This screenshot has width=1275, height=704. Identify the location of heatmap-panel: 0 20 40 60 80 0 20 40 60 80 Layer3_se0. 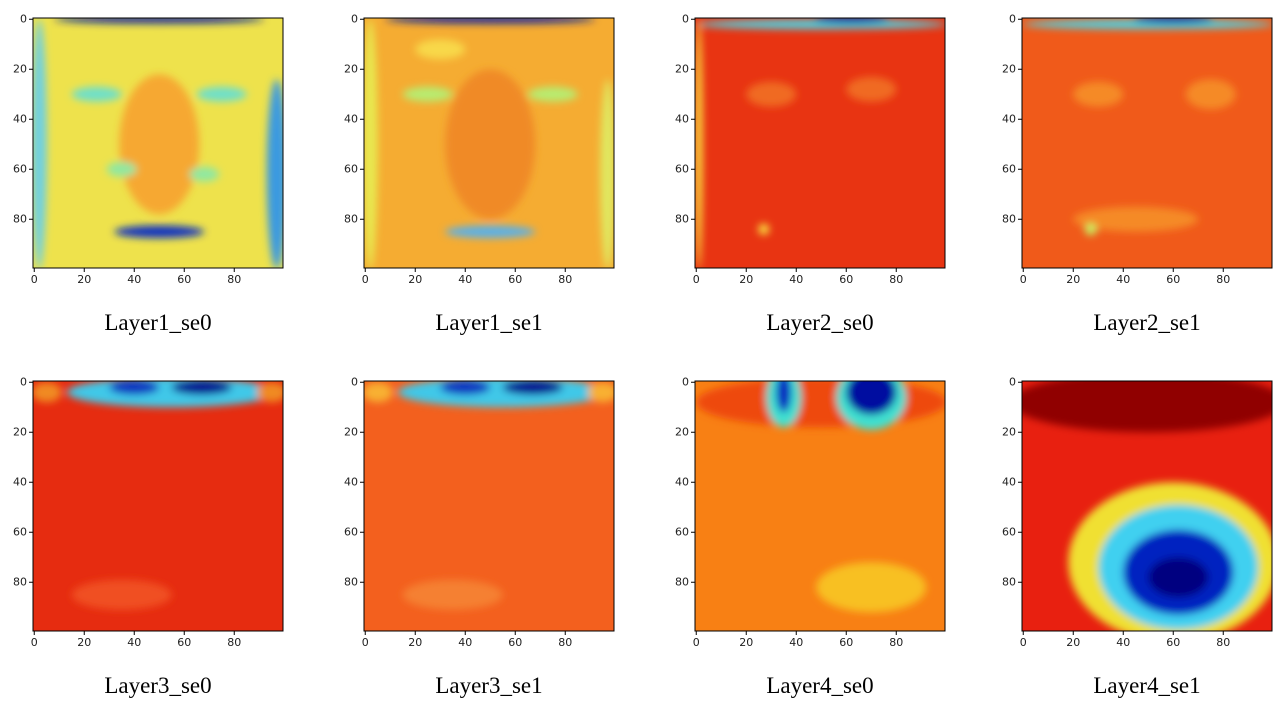
(148, 536).